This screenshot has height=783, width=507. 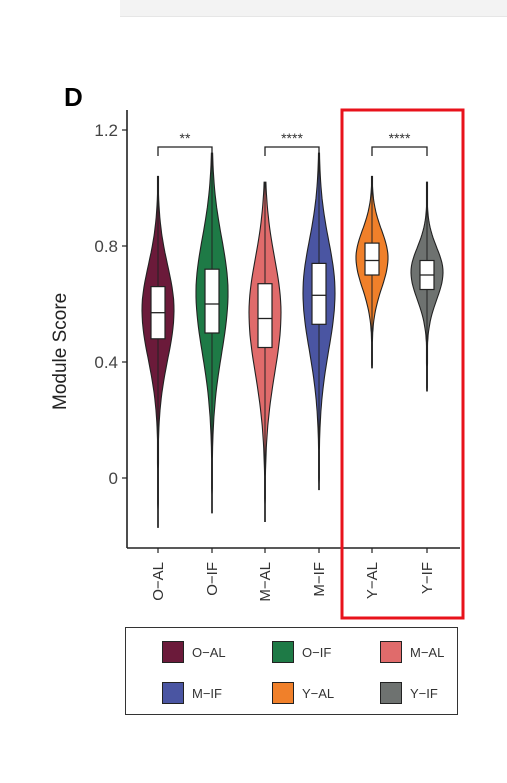 What do you see at coordinates (212, 301) in the screenshot?
I see `box-o-if` at bounding box center [212, 301].